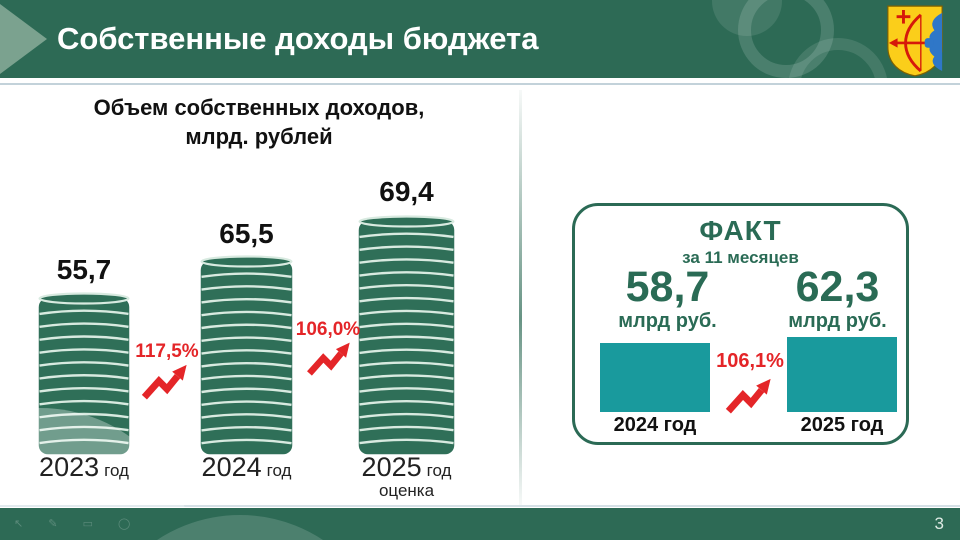  I want to click on header-divider-line, so click(480, 84).